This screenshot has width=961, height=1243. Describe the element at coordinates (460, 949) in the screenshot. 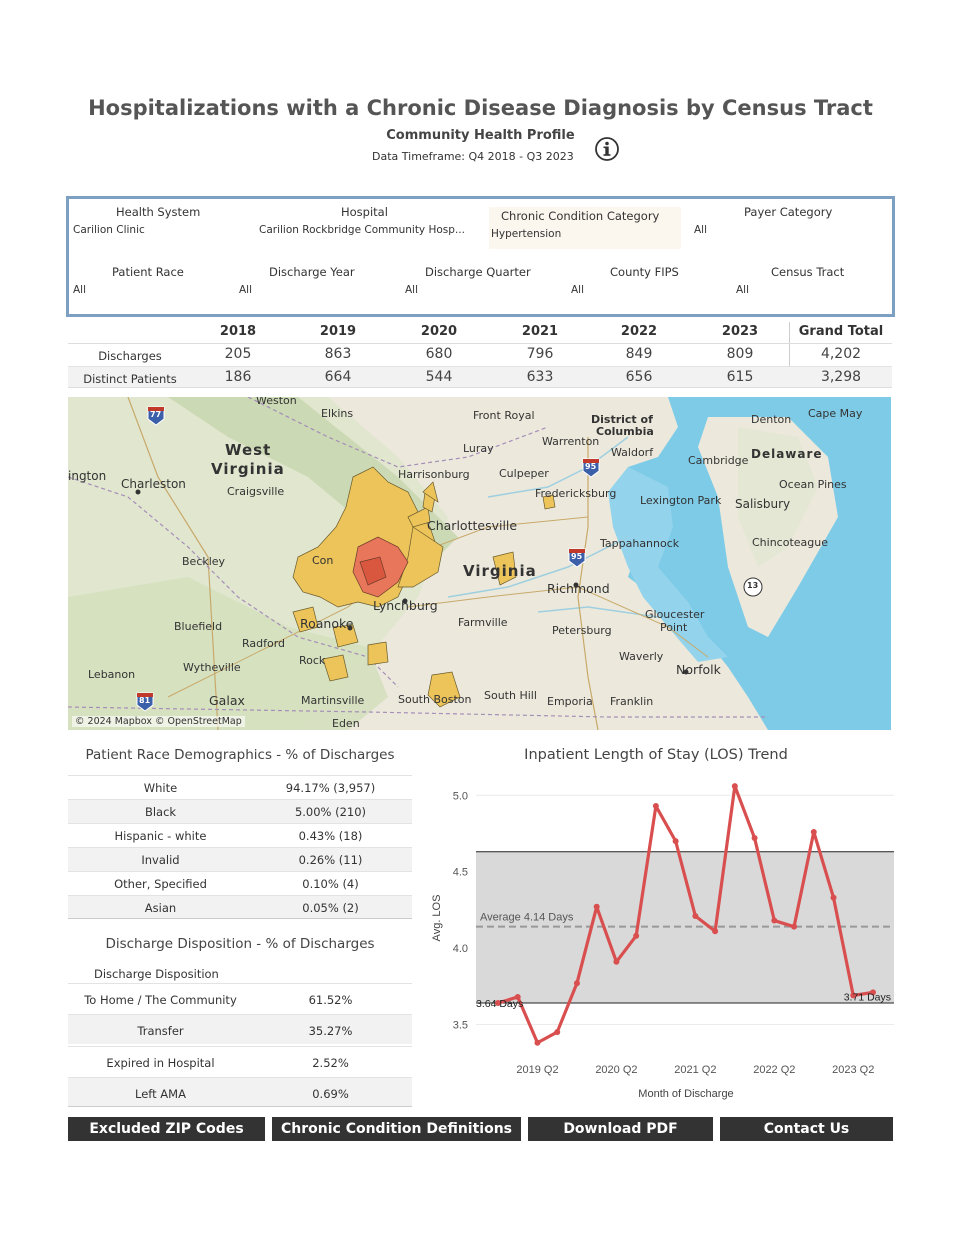

I see `y-tick-label: 4.0` at that location.